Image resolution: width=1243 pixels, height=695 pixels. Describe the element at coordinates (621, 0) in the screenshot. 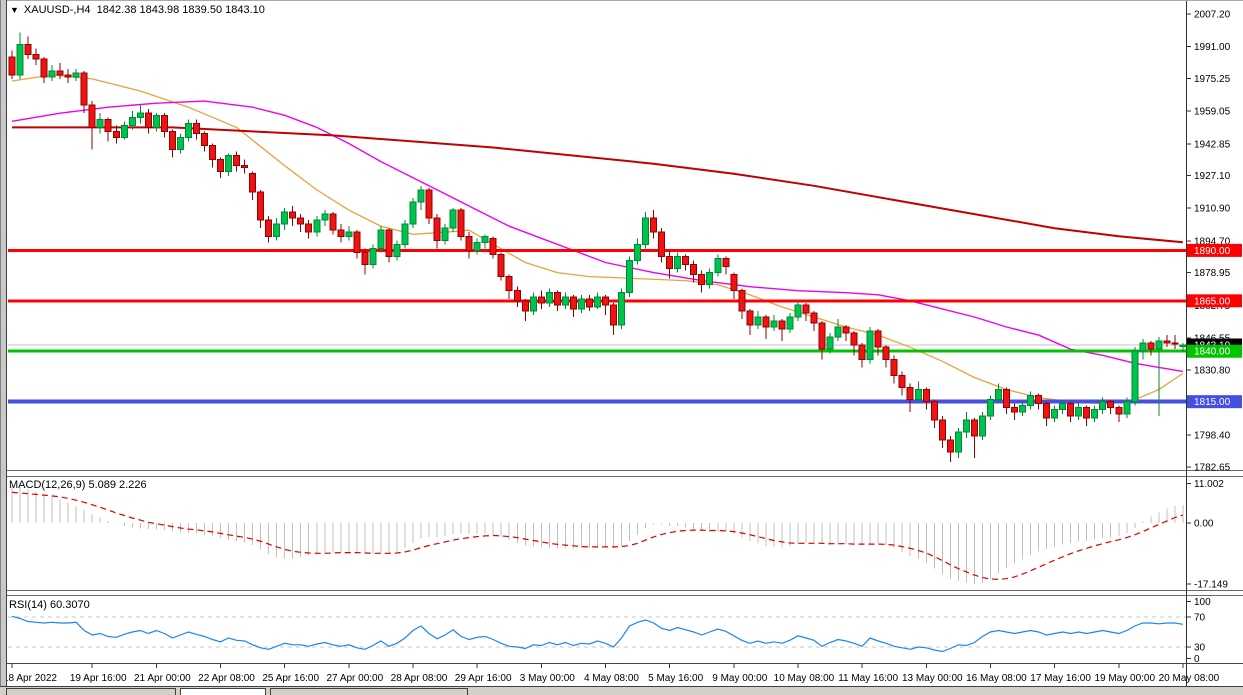

I see `window-top-edge` at that location.